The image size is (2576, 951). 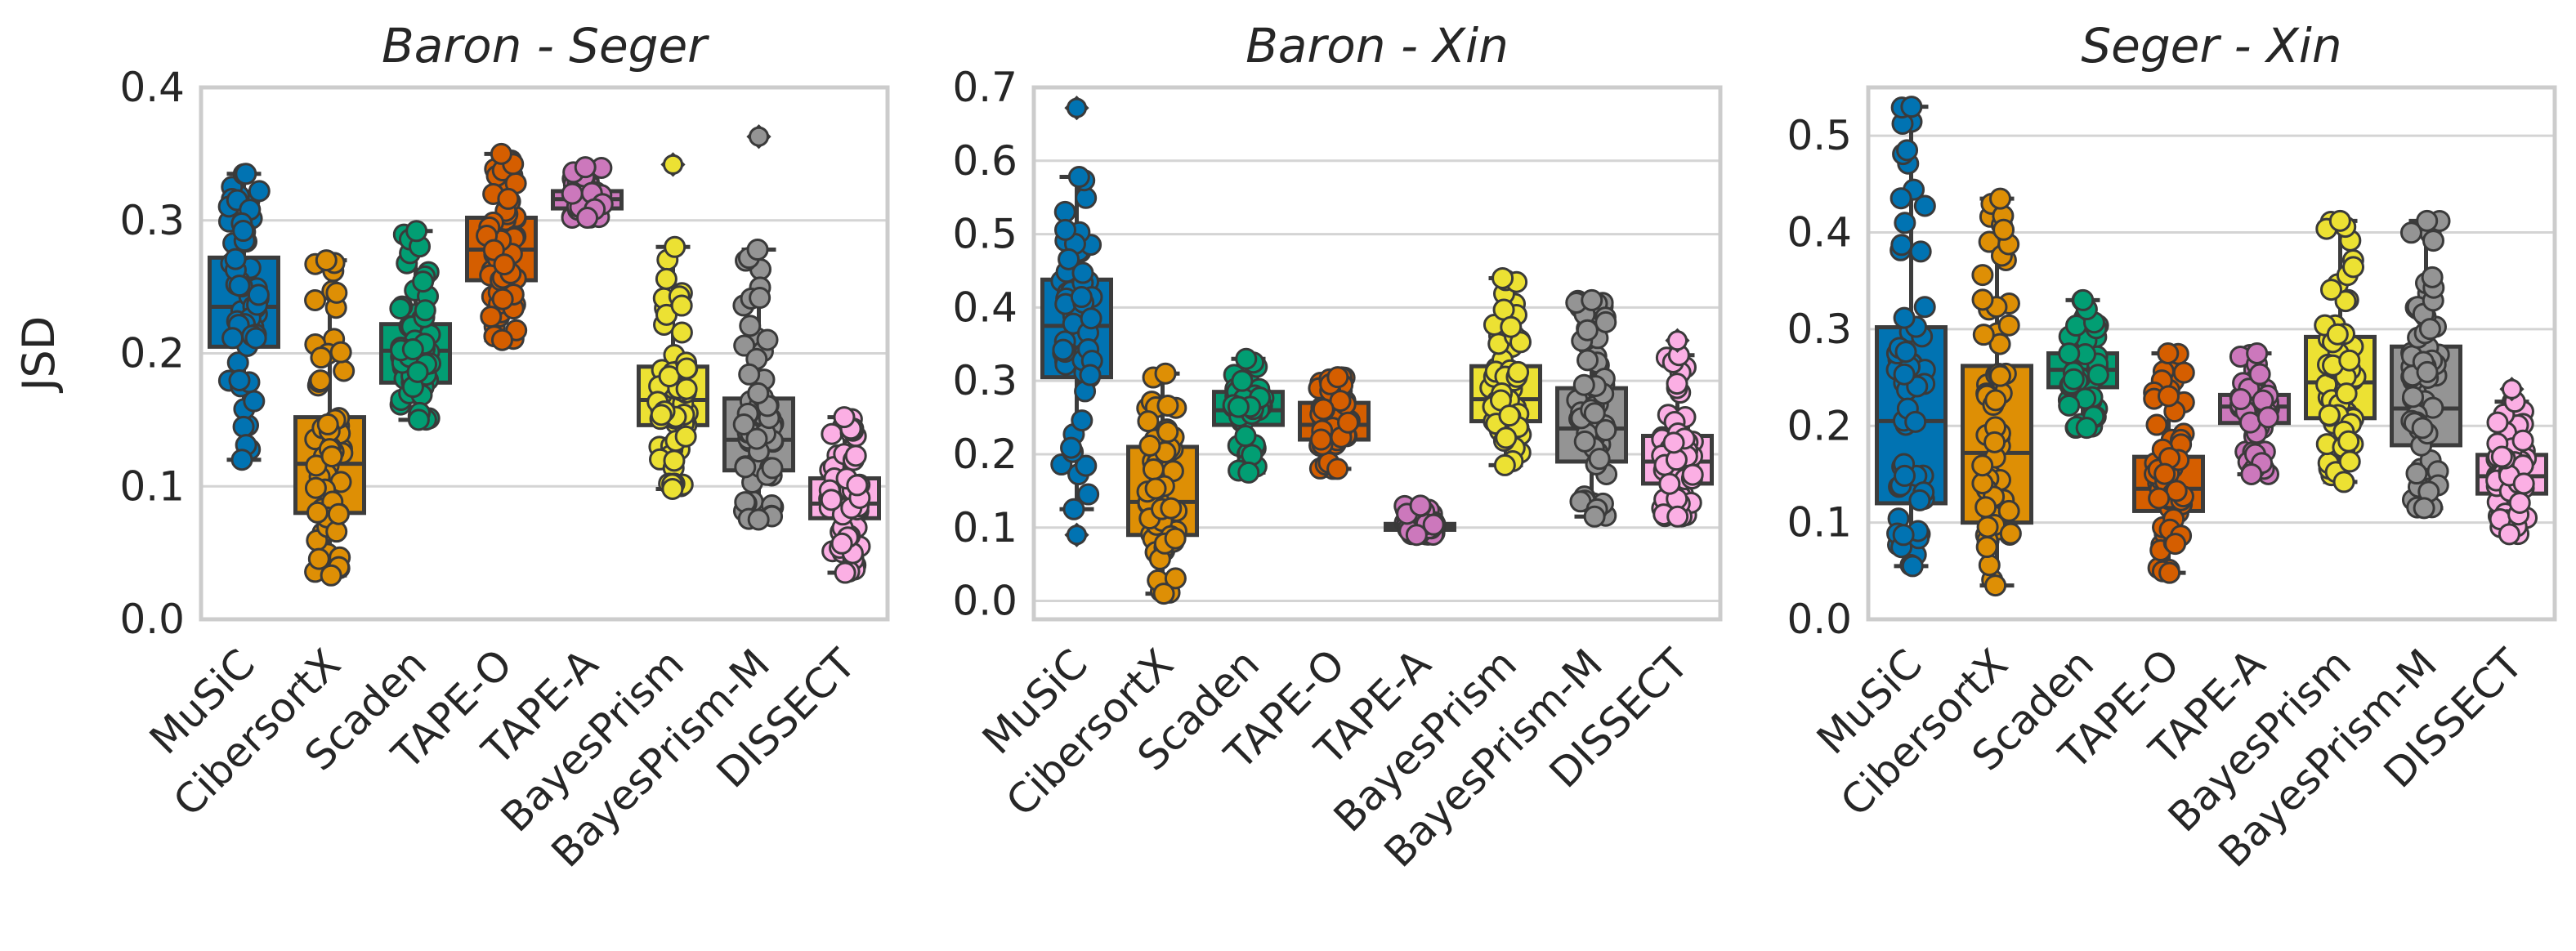 What do you see at coordinates (1819, 135) in the screenshot?
I see `y-tick-label: 0.5` at bounding box center [1819, 135].